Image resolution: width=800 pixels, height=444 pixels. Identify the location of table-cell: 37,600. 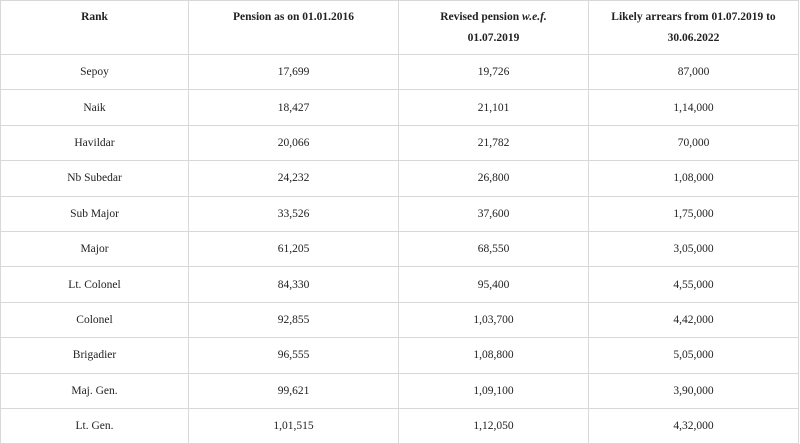
(493, 213).